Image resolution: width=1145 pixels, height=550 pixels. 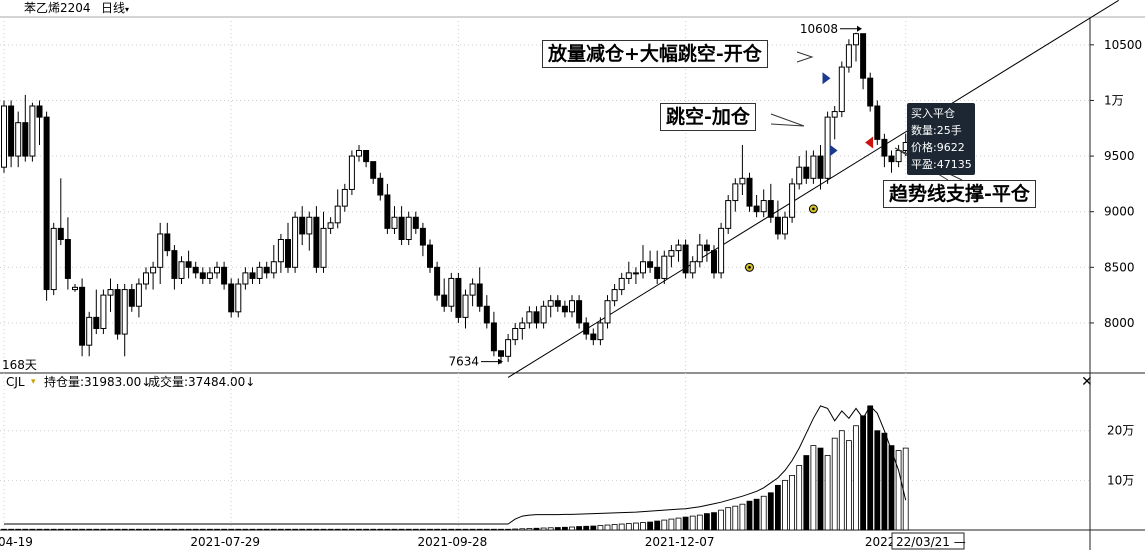 I want to click on low-pointer-arrow, so click(x=500, y=361).